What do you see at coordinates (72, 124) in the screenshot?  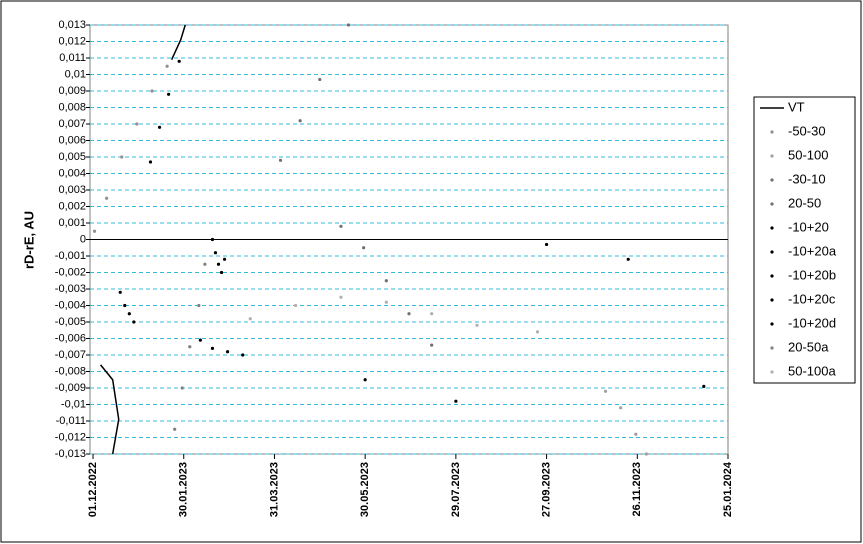 I see `y-tick-label: 0,007` at bounding box center [72, 124].